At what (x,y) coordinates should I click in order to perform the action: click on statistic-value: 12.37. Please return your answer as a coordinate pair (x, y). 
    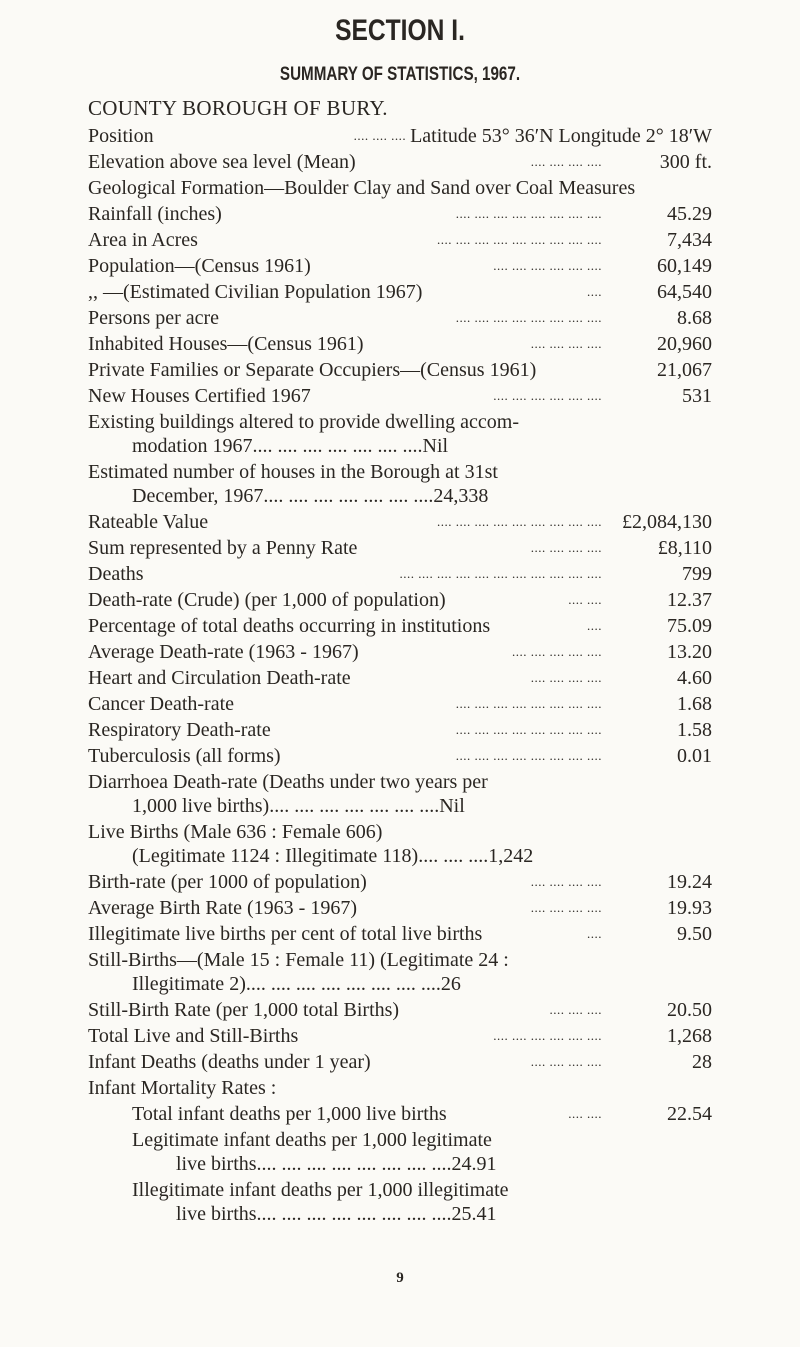
    Looking at the image, I should click on (689, 600).